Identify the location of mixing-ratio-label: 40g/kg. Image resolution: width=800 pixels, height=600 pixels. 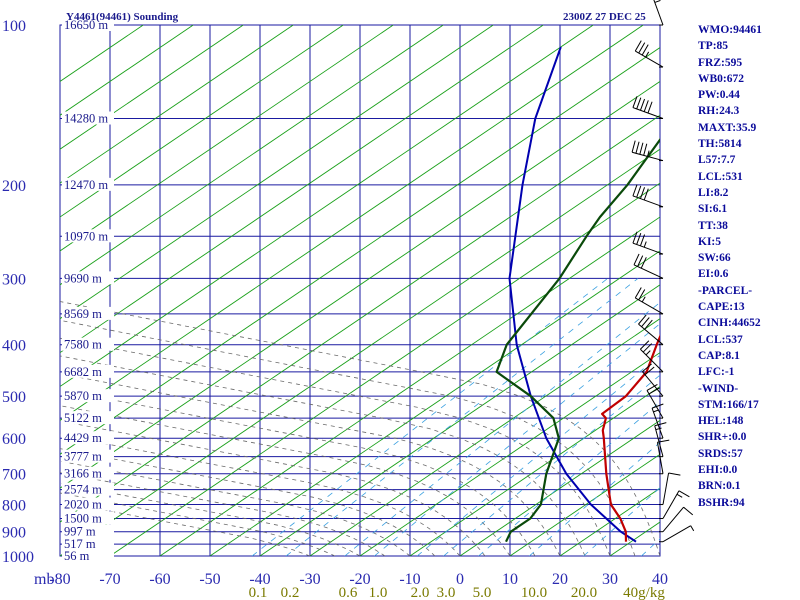
(644, 592).